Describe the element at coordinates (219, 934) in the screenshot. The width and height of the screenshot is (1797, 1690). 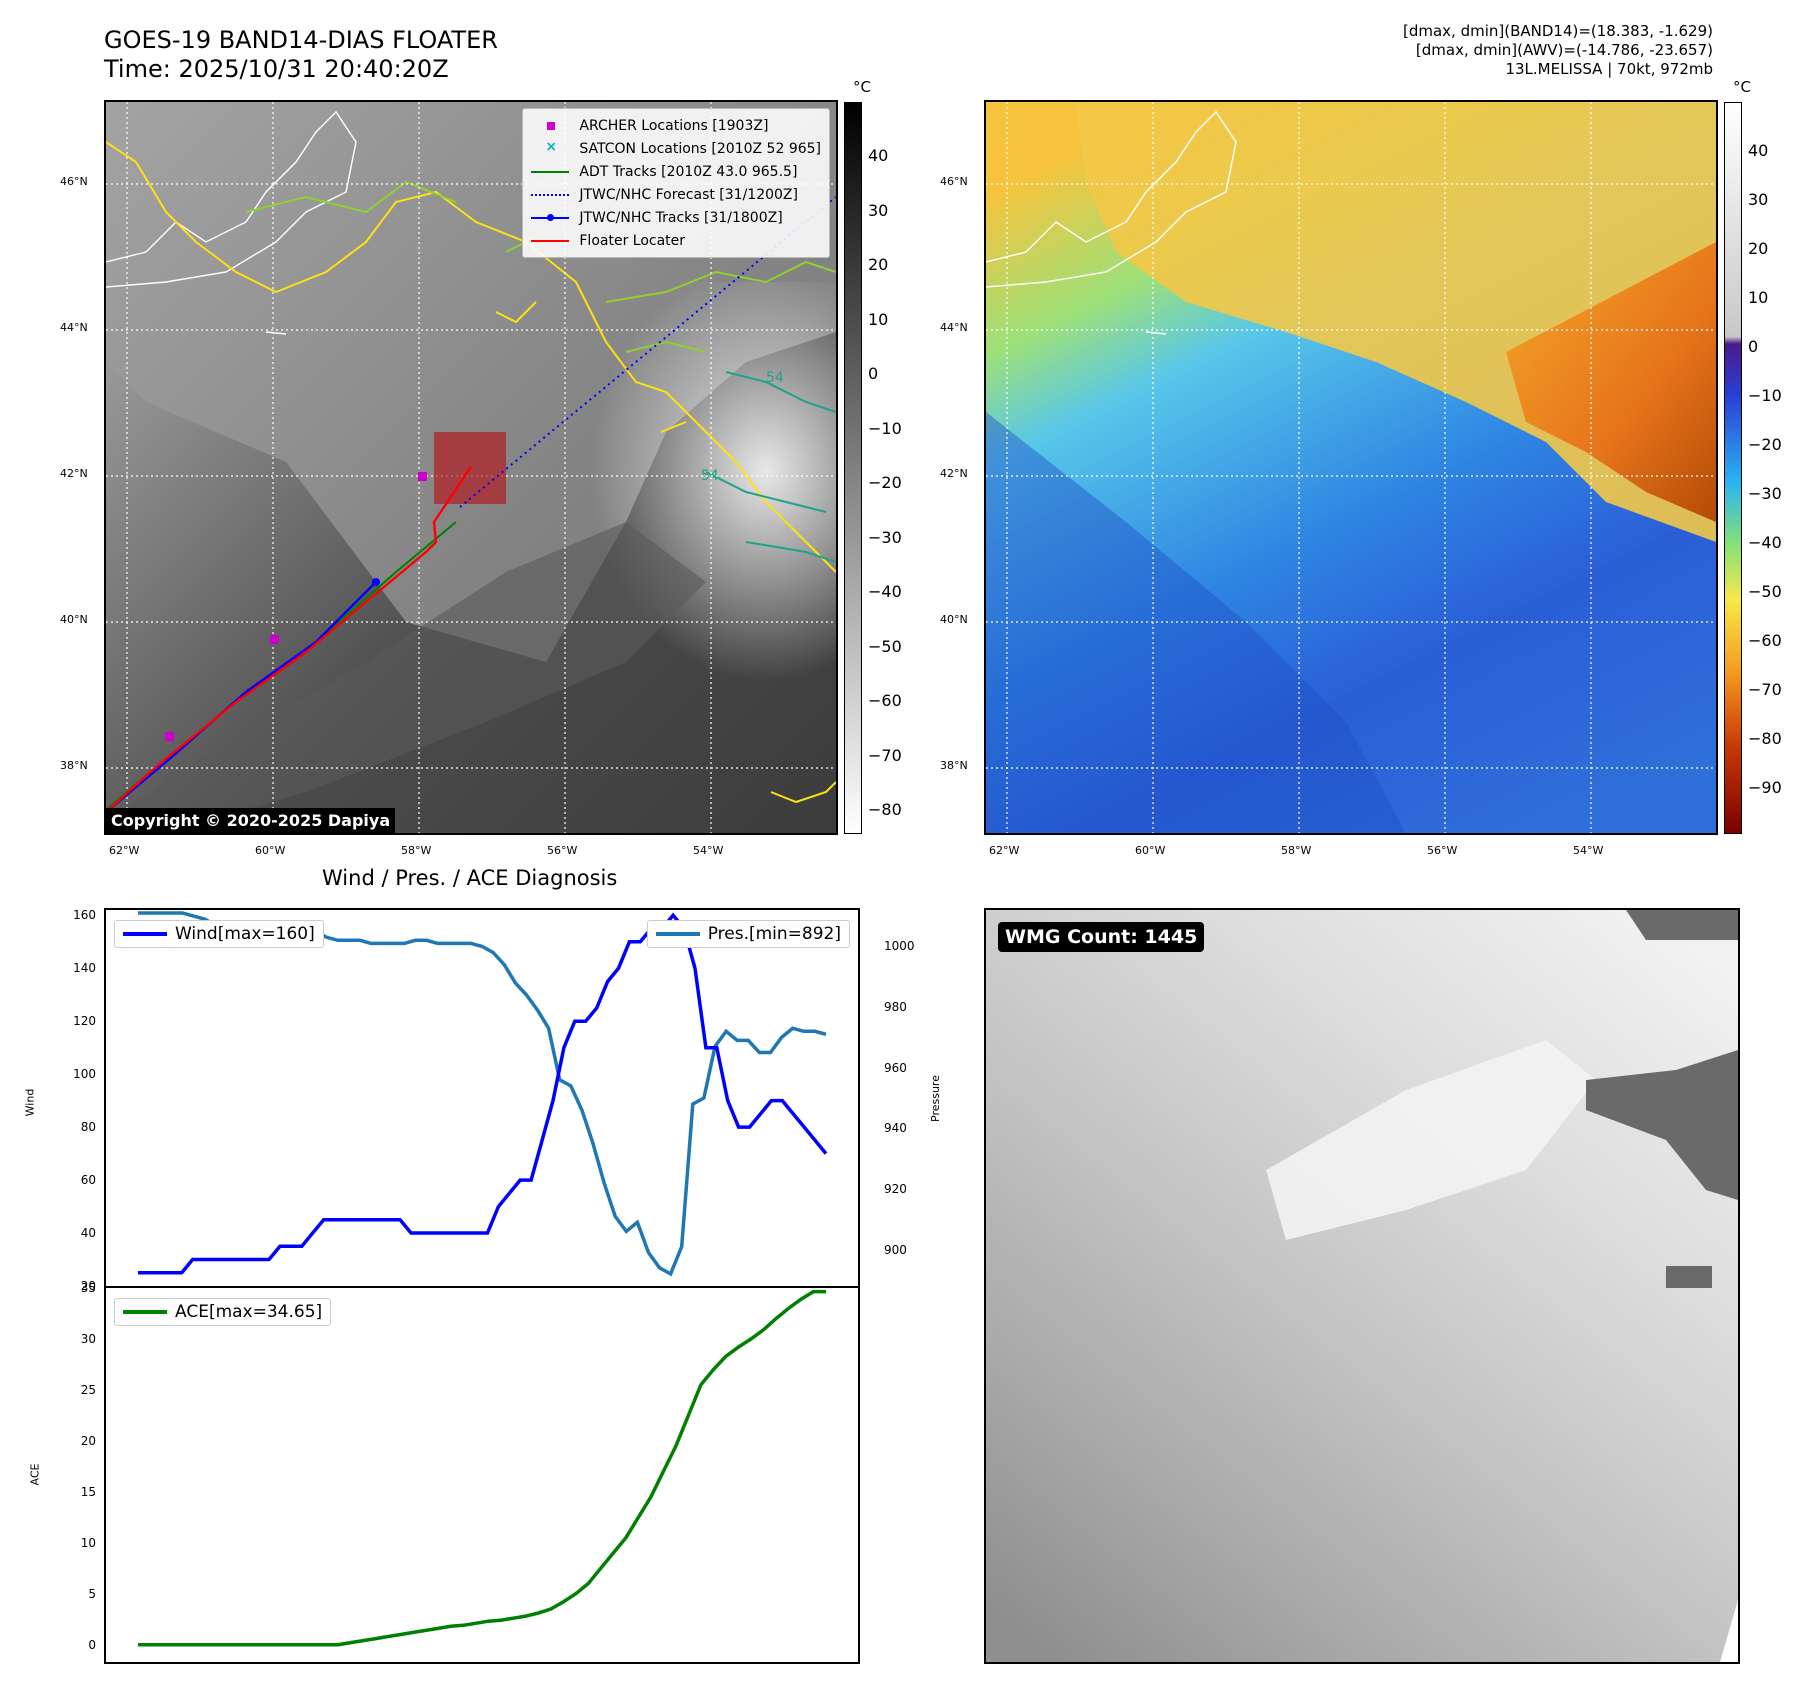
I see `wind-legend: Wind[max=160]` at that location.